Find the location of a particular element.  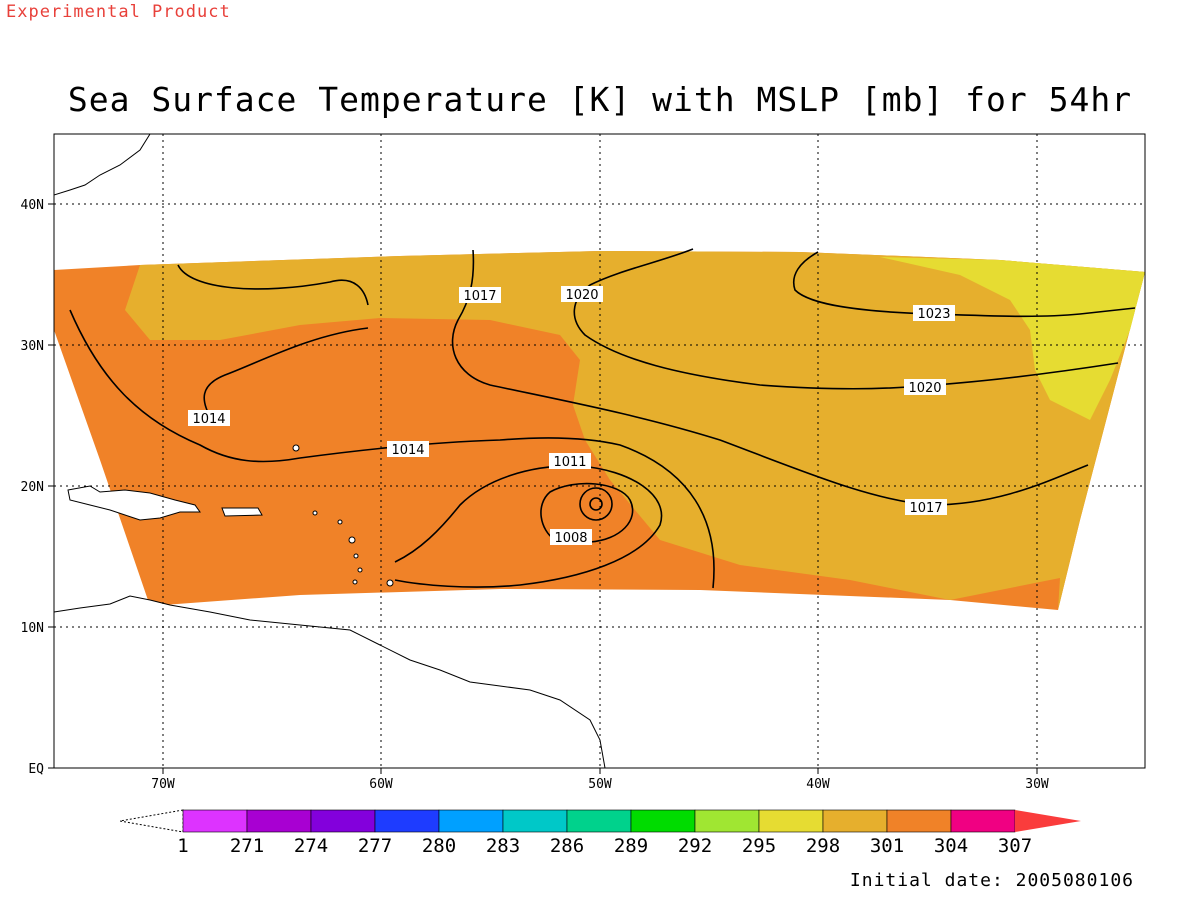

colorbar-label: 283 is located at coordinates (503, 846).